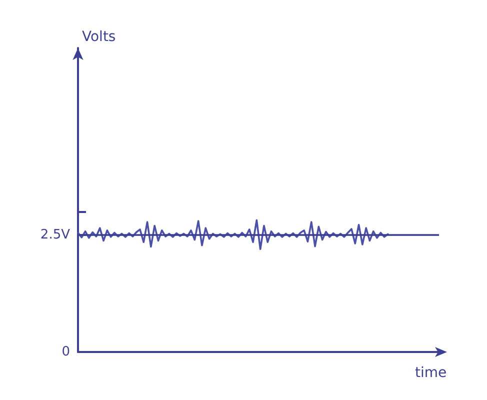  What do you see at coordinates (55, 235) in the screenshot?
I see `y-tick-label: 2.5V` at bounding box center [55, 235].